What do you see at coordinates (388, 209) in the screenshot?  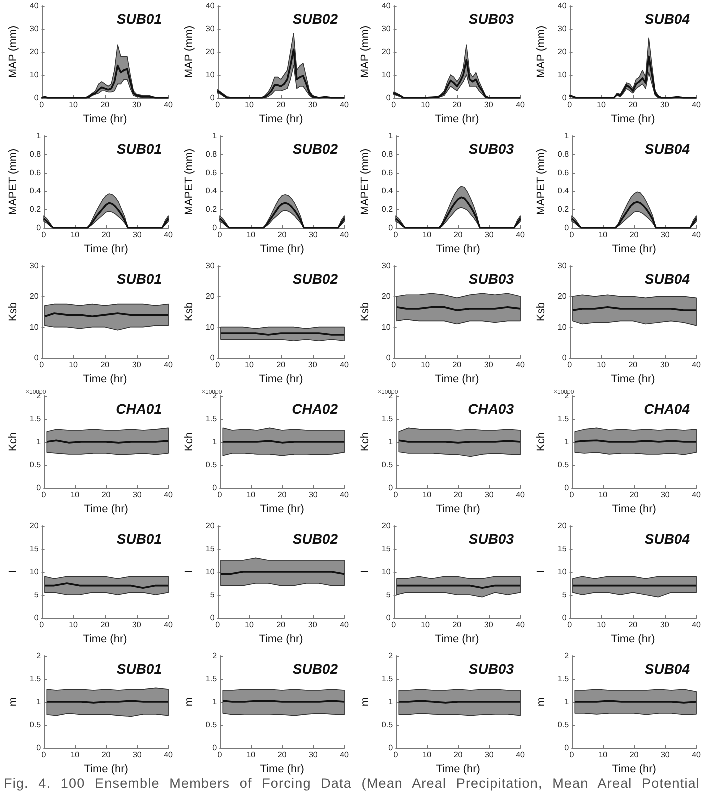 I see `y-tick-label: 0.2` at bounding box center [388, 209].